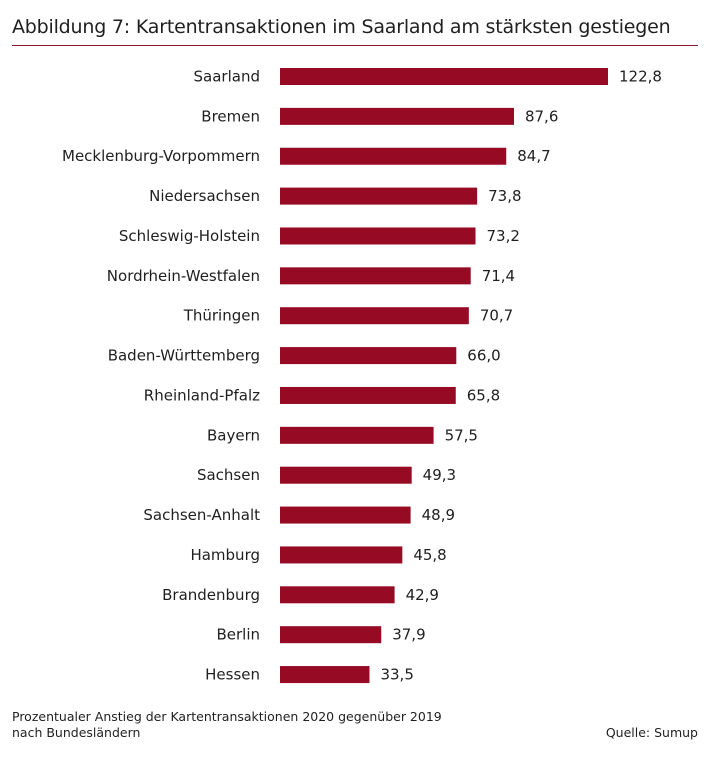 The width and height of the screenshot is (714, 757). Describe the element at coordinates (227, 77) in the screenshot. I see `category-label: Saarland` at that location.